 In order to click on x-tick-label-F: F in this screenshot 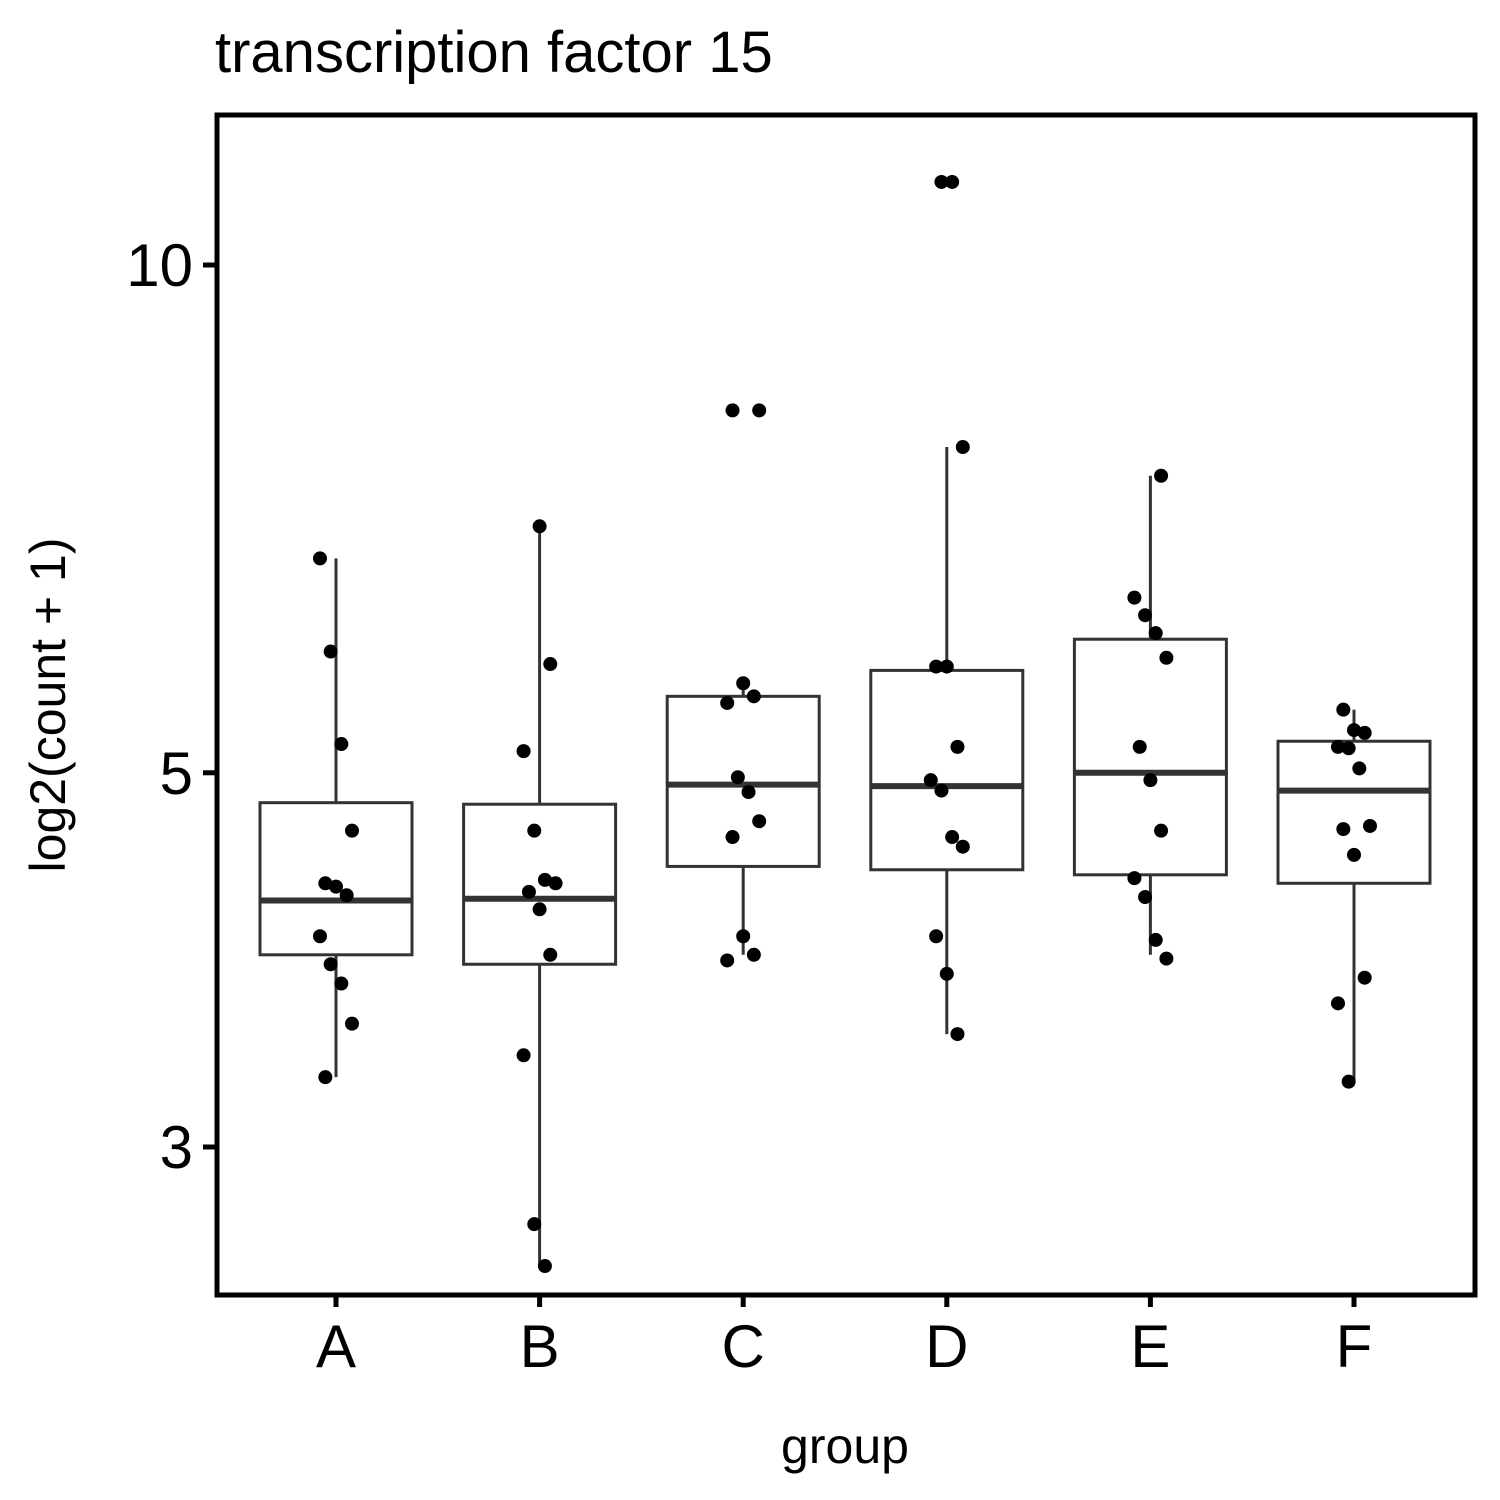, I will do `click(1354, 1346)`.